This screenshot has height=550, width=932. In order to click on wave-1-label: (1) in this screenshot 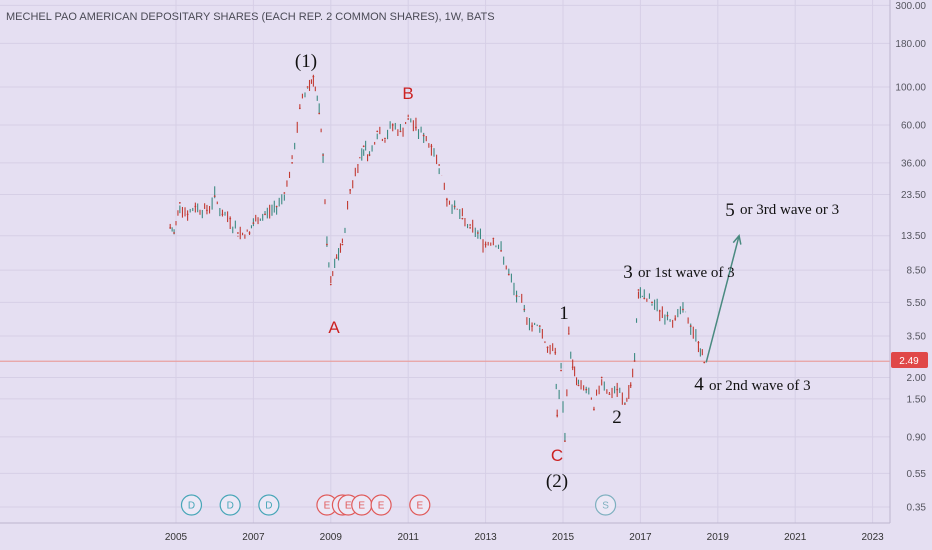, I will do `click(306, 61)`.